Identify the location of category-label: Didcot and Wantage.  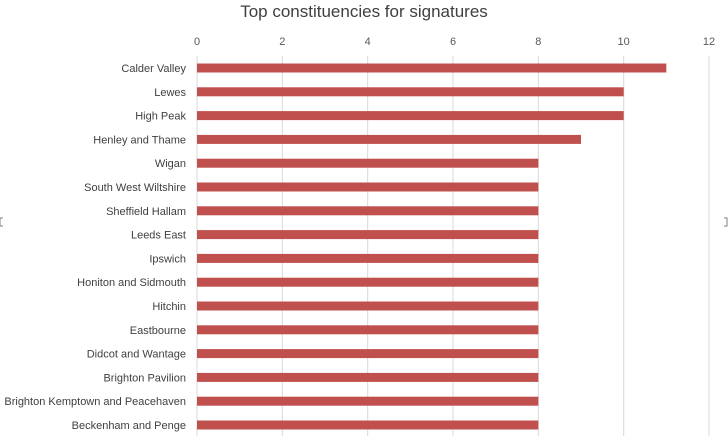
(136, 355).